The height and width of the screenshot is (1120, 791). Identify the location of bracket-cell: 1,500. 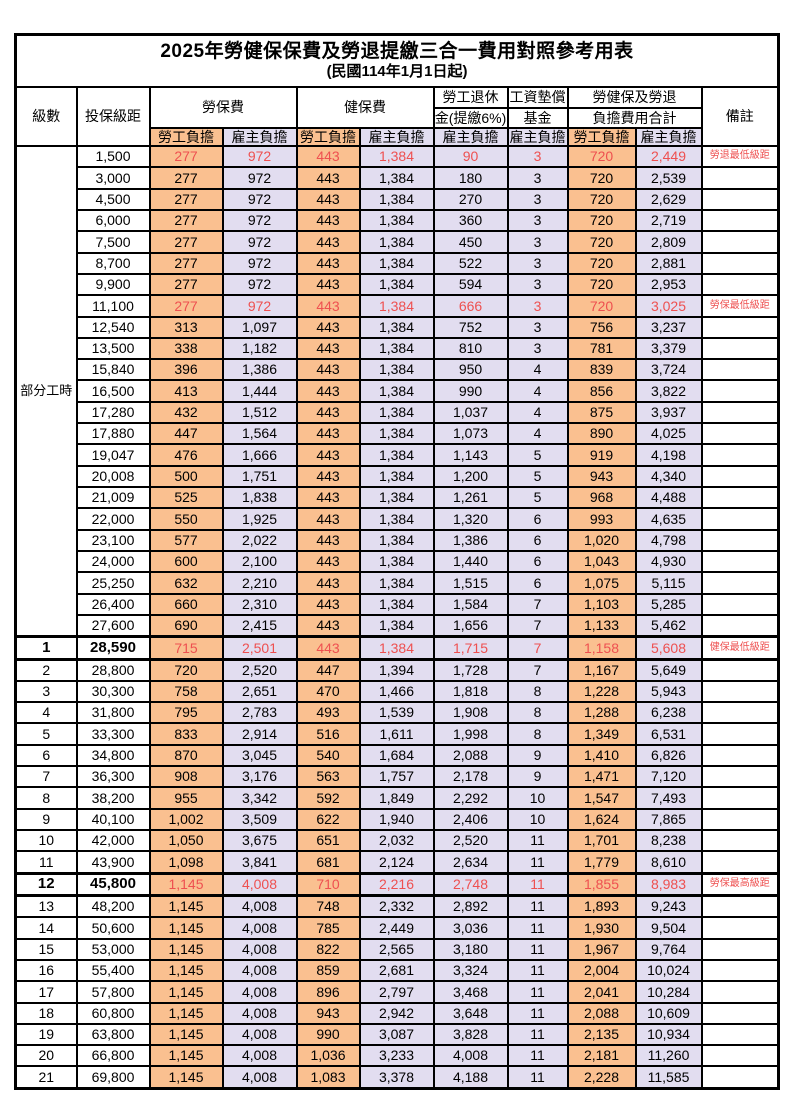
(113, 156).